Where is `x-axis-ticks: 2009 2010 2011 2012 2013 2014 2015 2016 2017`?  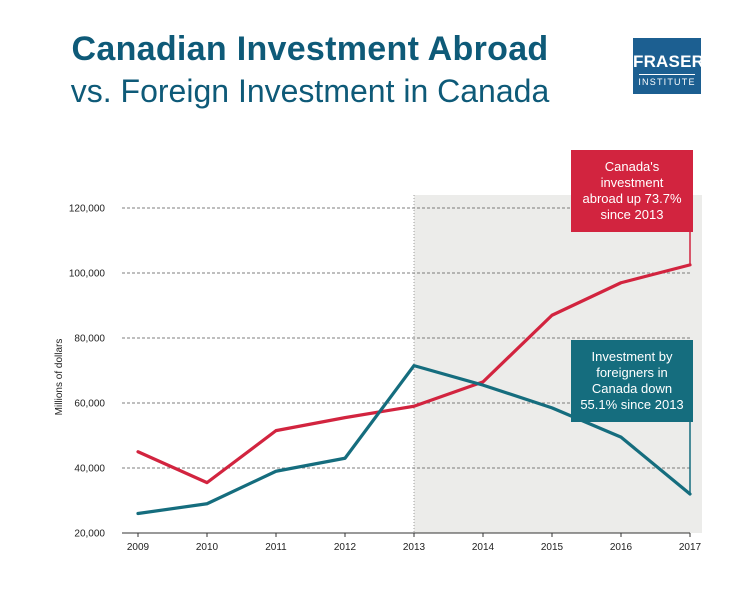 x-axis-ticks: 2009 2010 2011 2012 2013 2014 2015 2016 2017 is located at coordinates (414, 543).